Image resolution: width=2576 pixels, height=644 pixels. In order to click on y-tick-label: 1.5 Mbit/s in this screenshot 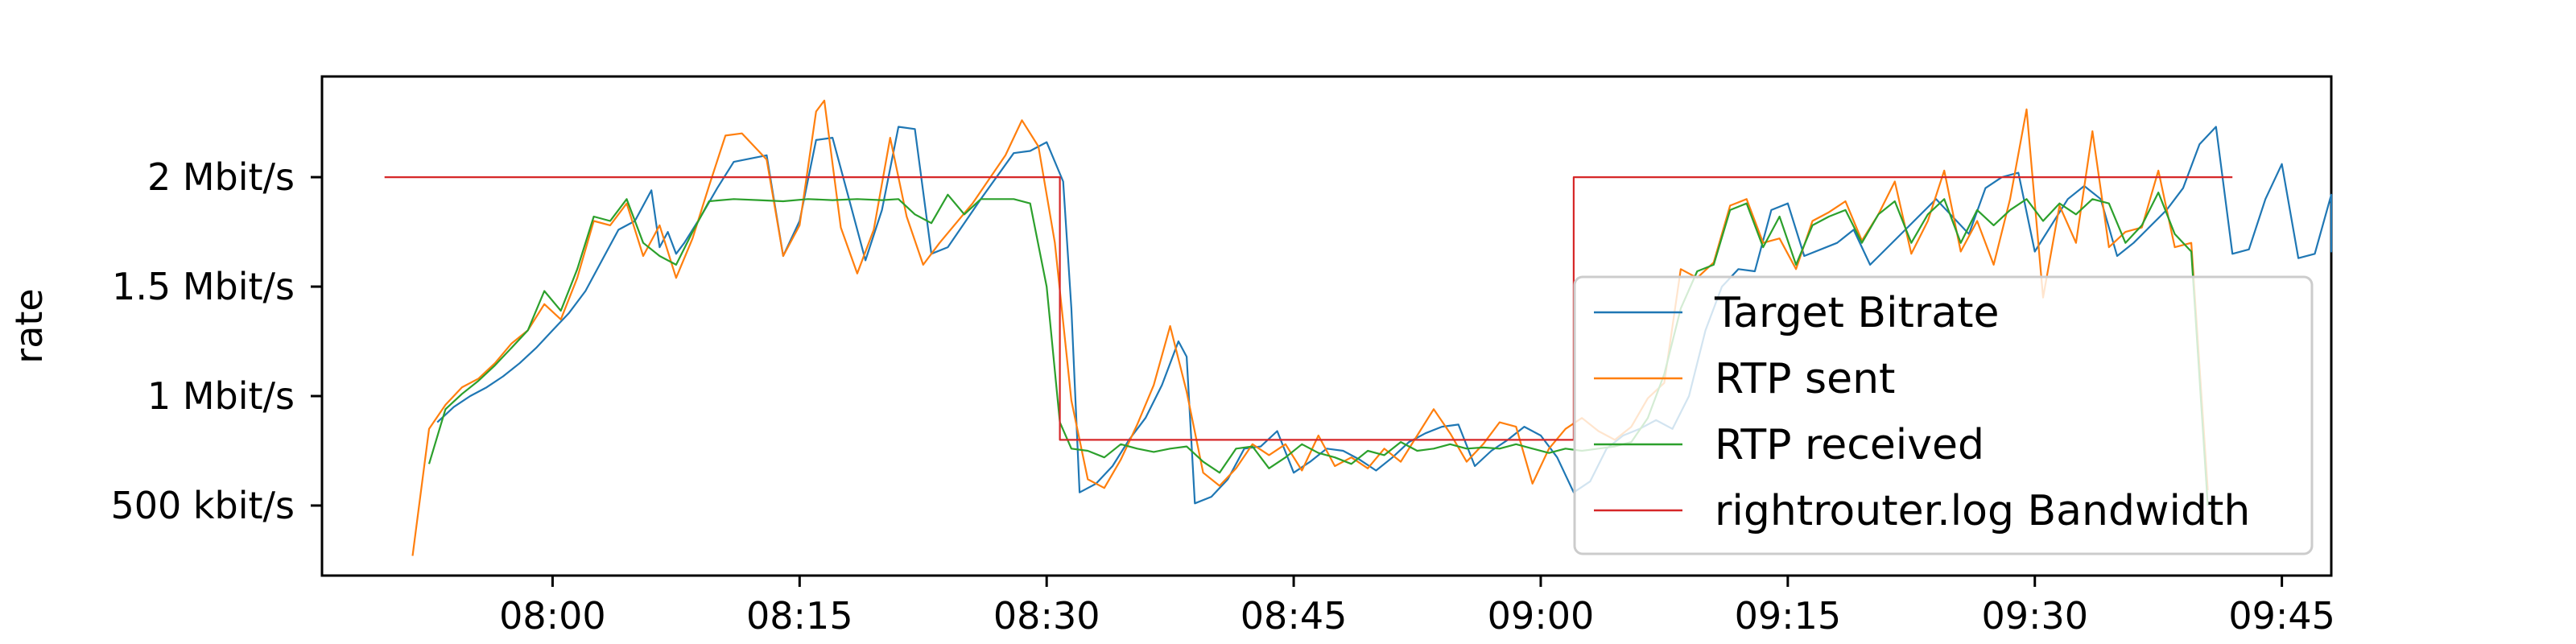, I will do `click(203, 286)`.